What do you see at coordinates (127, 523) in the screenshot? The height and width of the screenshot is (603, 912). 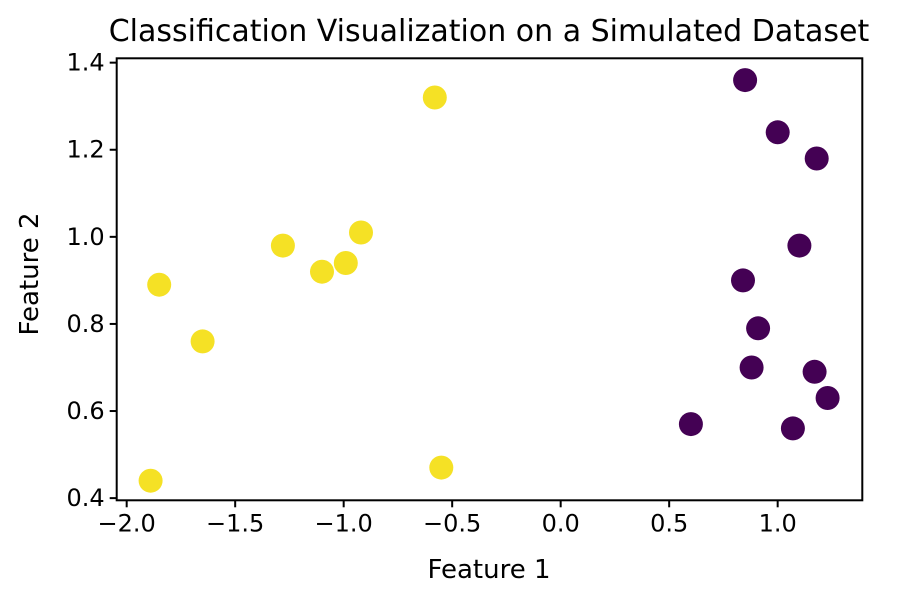 I see `x-tick-label: −2.0` at bounding box center [127, 523].